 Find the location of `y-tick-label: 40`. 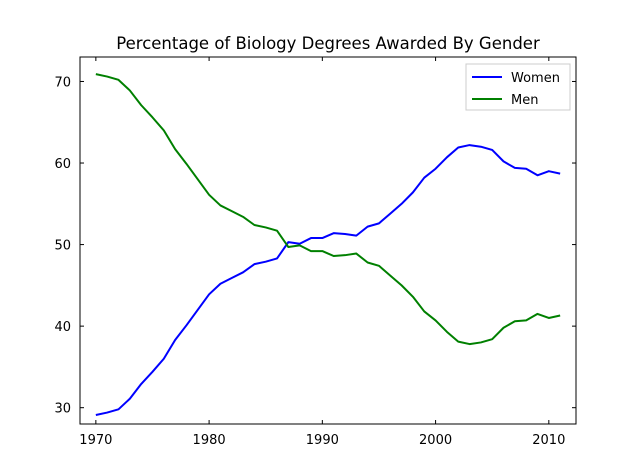

y-tick-label: 40 is located at coordinates (62, 327).